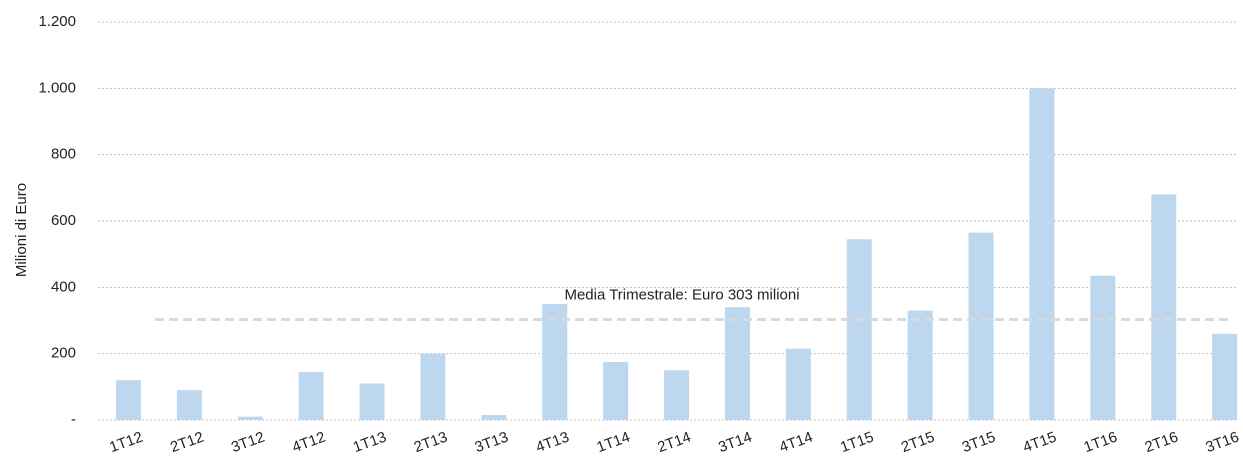  Describe the element at coordinates (63, 353) in the screenshot. I see `y-tick-label: 200` at that location.